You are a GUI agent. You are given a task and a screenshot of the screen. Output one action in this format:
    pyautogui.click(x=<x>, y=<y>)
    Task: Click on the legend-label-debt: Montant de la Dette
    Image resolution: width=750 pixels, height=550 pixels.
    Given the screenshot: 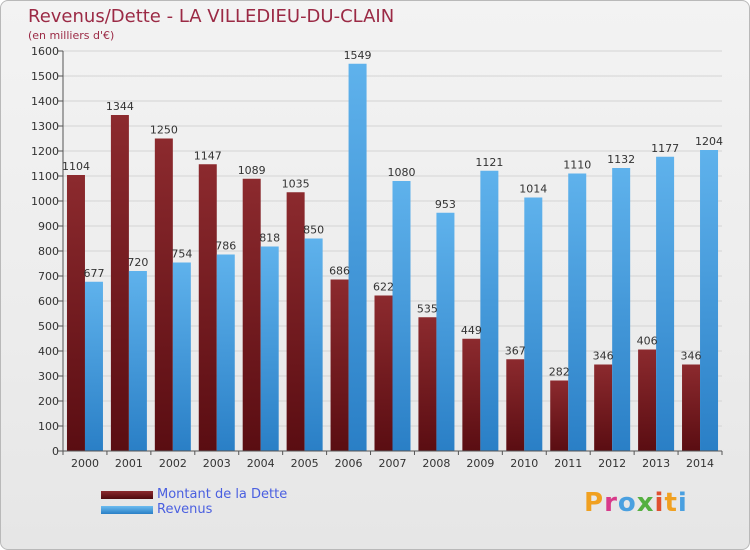 What is the action you would take?
    pyautogui.click(x=222, y=494)
    